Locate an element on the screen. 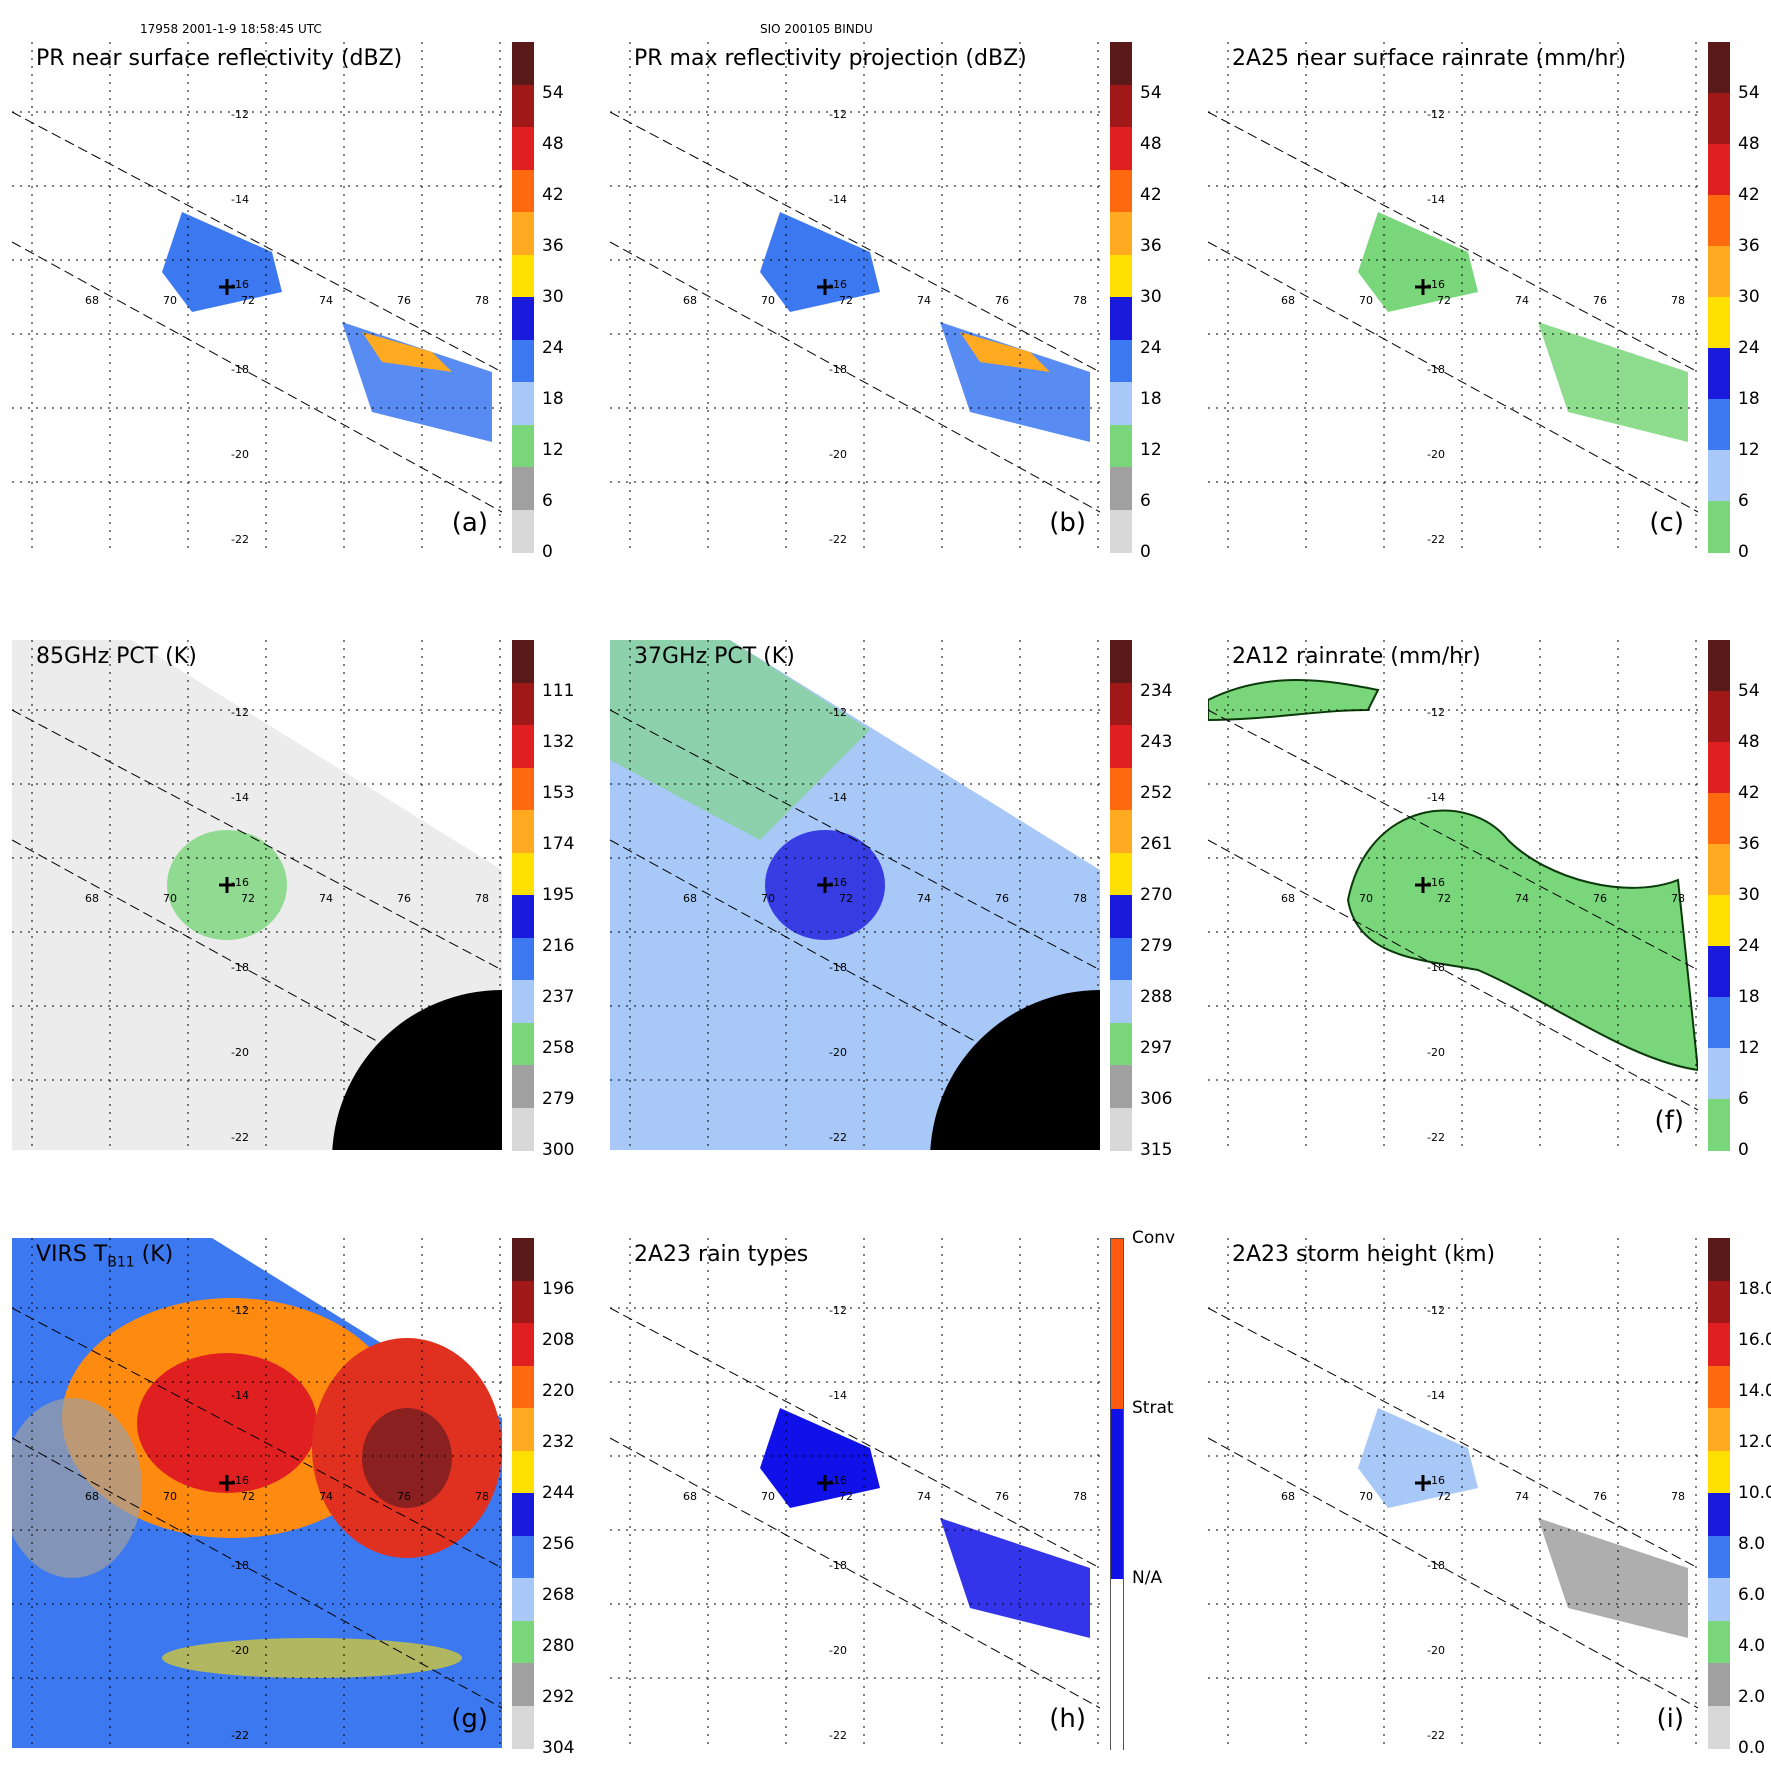 This screenshot has height=1771, width=1771. panel-letter: (h) is located at coordinates (1067, 1719).